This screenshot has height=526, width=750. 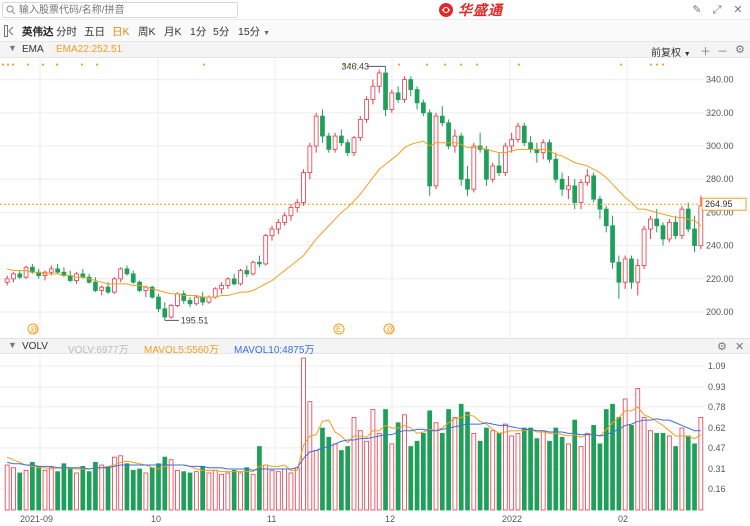 I want to click on zoom-out-icon: －, so click(x=722, y=52).